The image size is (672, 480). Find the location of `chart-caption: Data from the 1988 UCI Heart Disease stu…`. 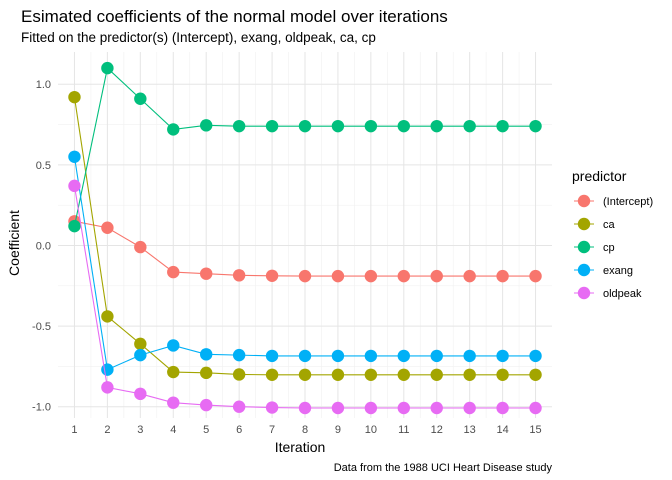

chart-caption: Data from the 1988 UCI Heart Disease stu… is located at coordinates (443, 468).